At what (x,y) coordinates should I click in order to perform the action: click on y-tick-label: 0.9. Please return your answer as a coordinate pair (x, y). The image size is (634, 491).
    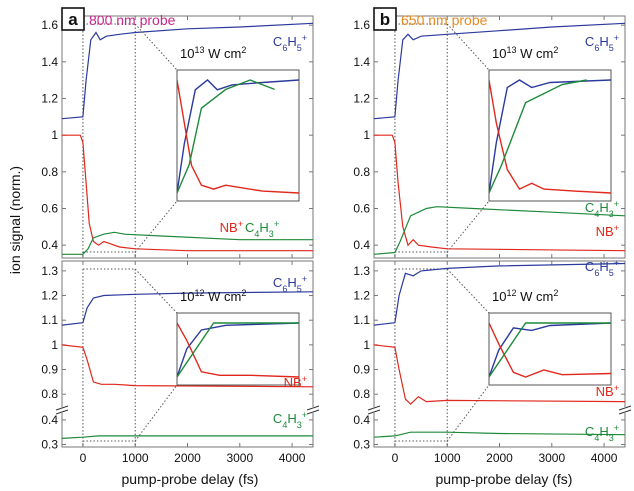
    Looking at the image, I should click on (49, 370).